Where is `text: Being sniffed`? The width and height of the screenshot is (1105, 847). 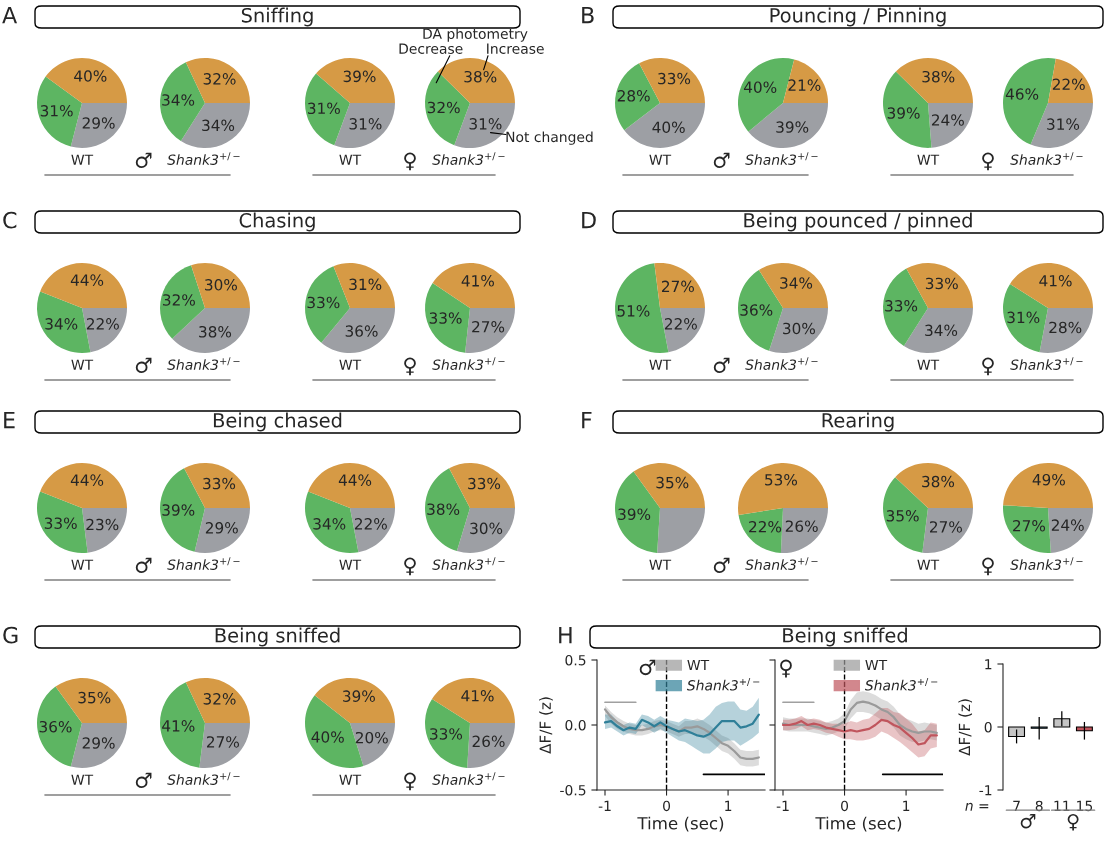 text: Being sniffed is located at coordinates (277, 637).